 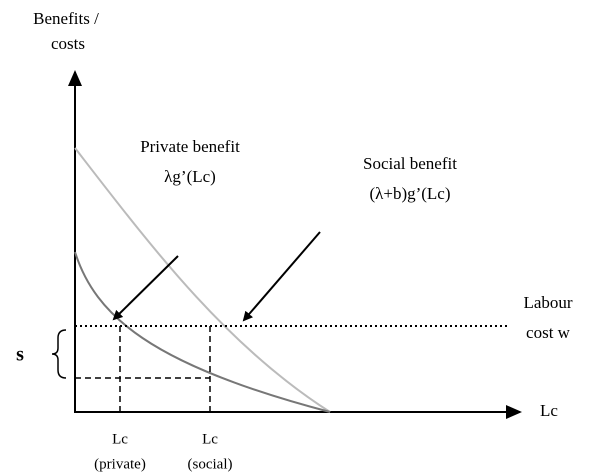 I want to click on curve-formula: (λ+b)g’(Lc), so click(x=409, y=193).